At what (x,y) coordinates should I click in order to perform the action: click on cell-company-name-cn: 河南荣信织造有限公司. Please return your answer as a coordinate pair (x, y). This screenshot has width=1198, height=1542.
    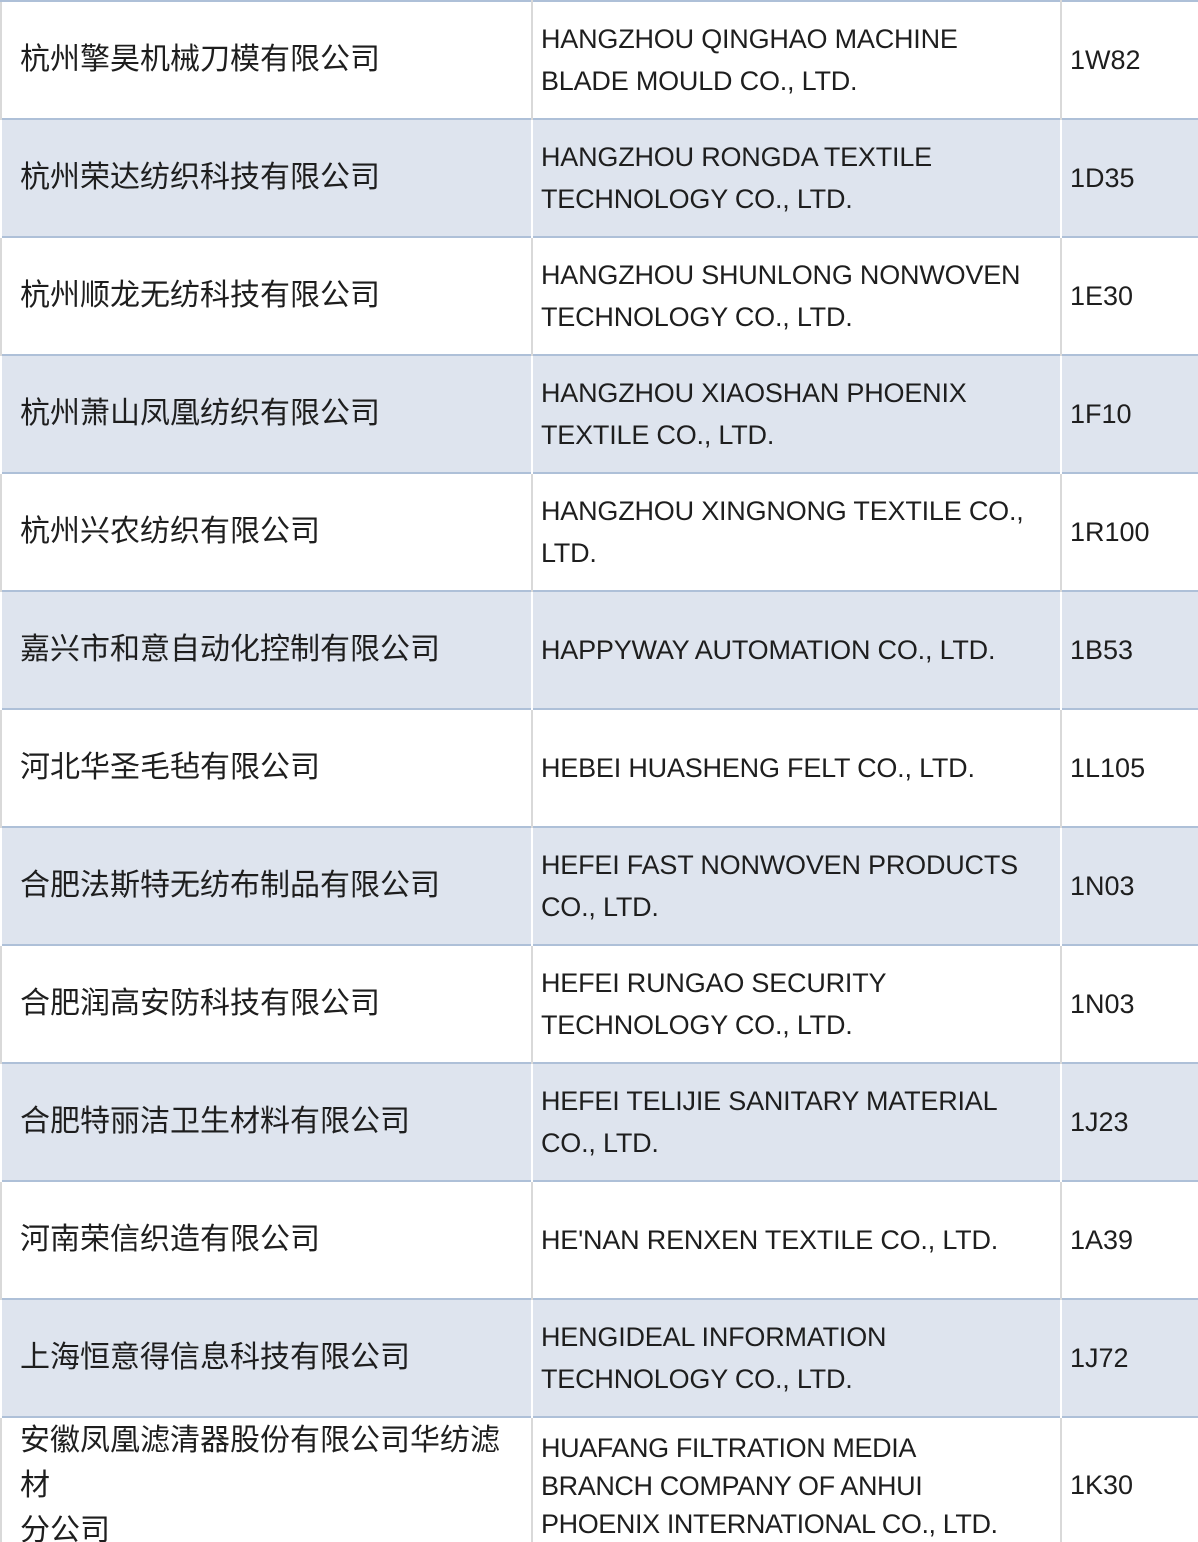
    Looking at the image, I should click on (266, 1239).